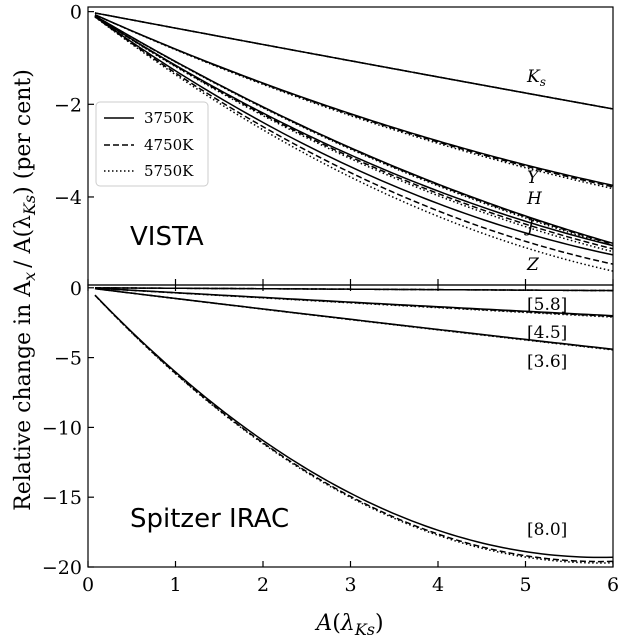  What do you see at coordinates (175, 585) in the screenshot?
I see `x-tick-label: 1` at bounding box center [175, 585].